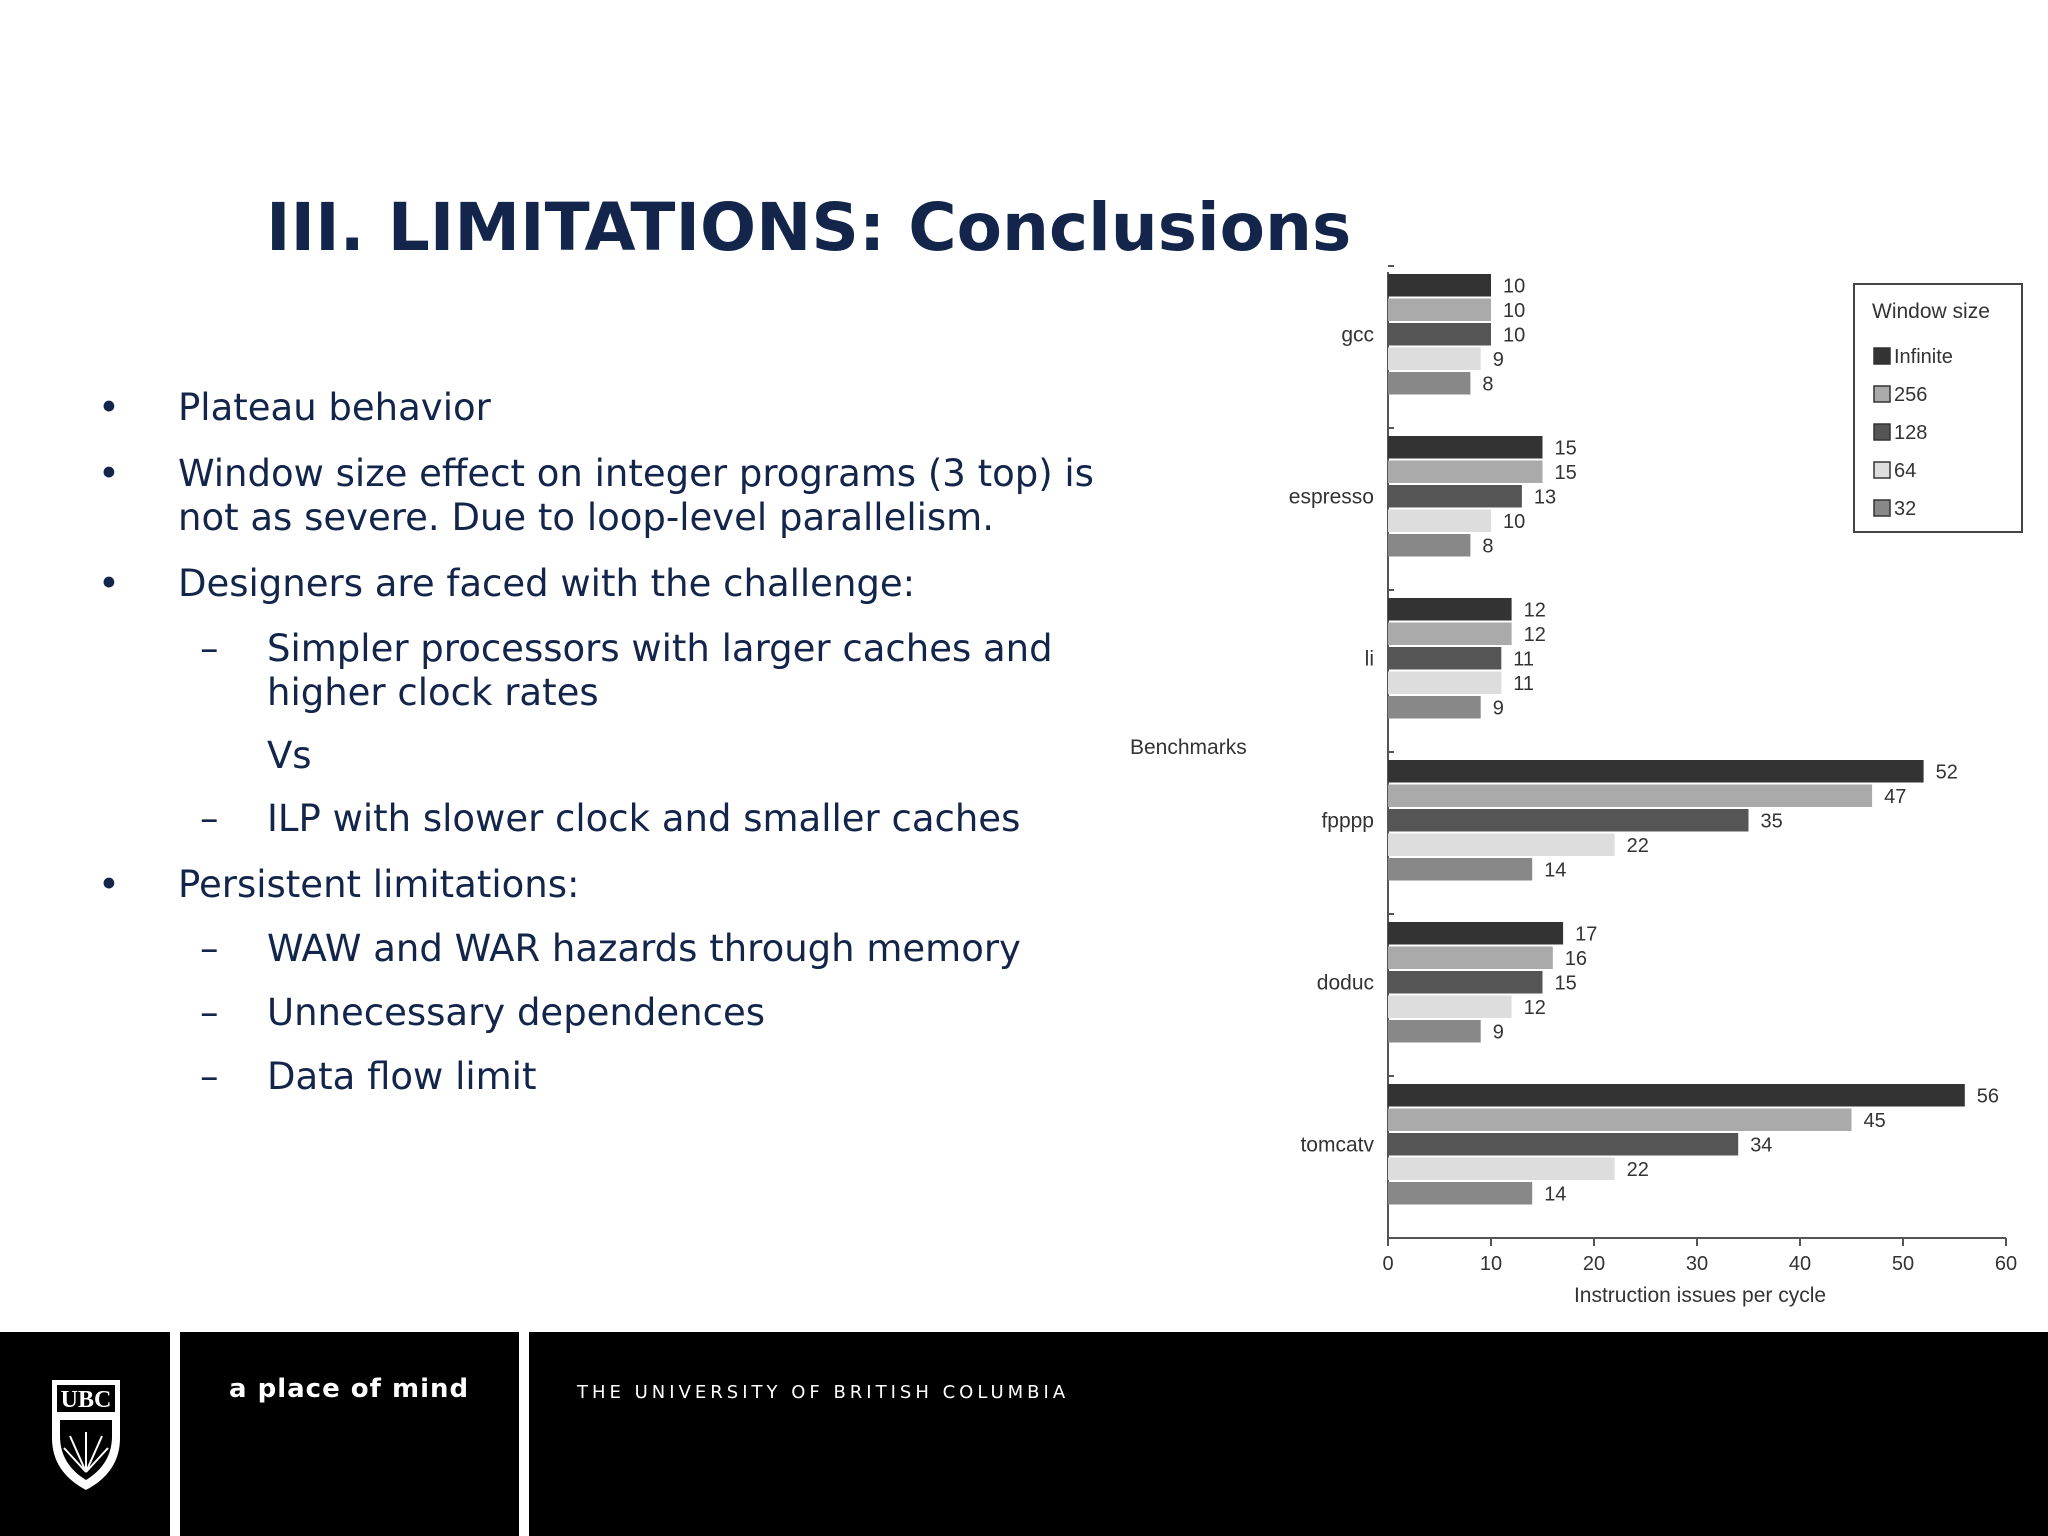  I want to click on category-label: li, so click(1369, 658).